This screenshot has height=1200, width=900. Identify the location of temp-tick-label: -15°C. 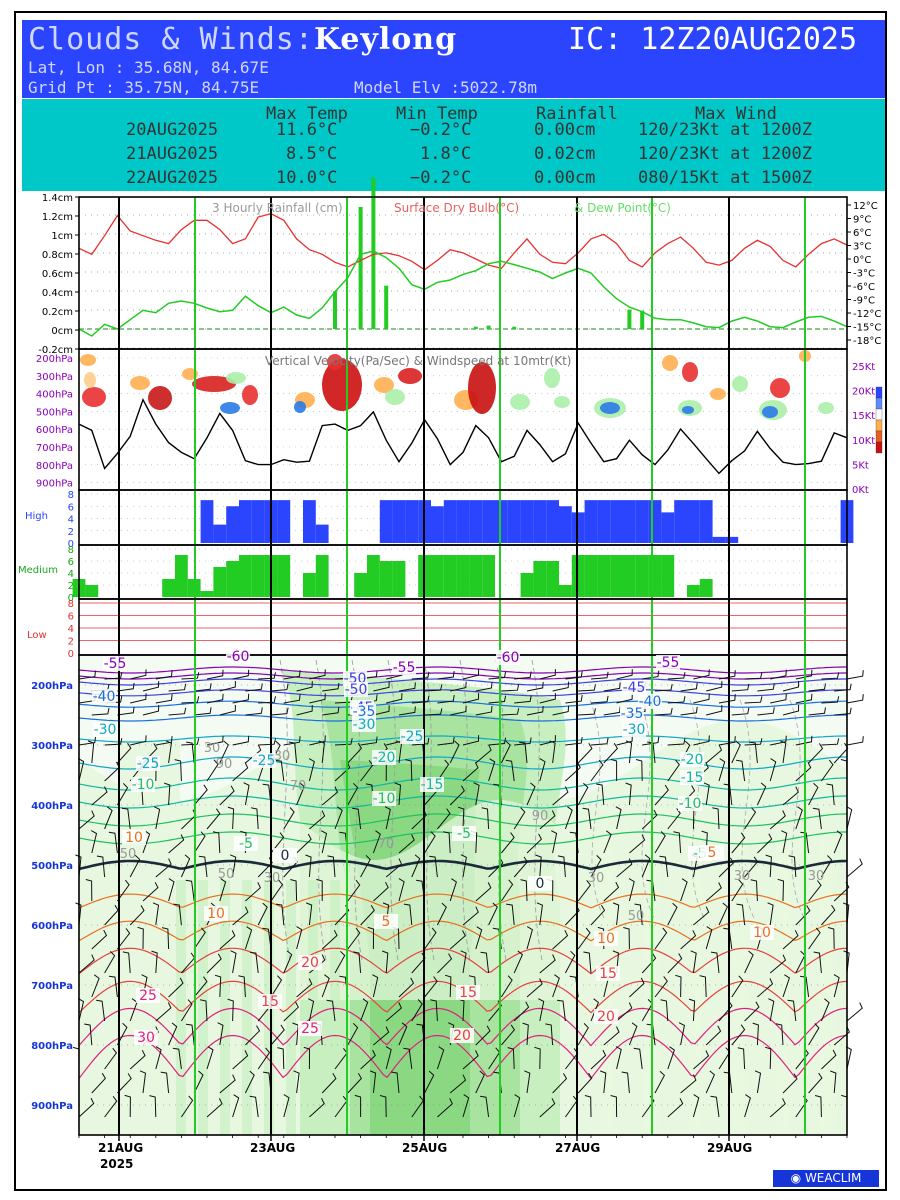
(867, 328).